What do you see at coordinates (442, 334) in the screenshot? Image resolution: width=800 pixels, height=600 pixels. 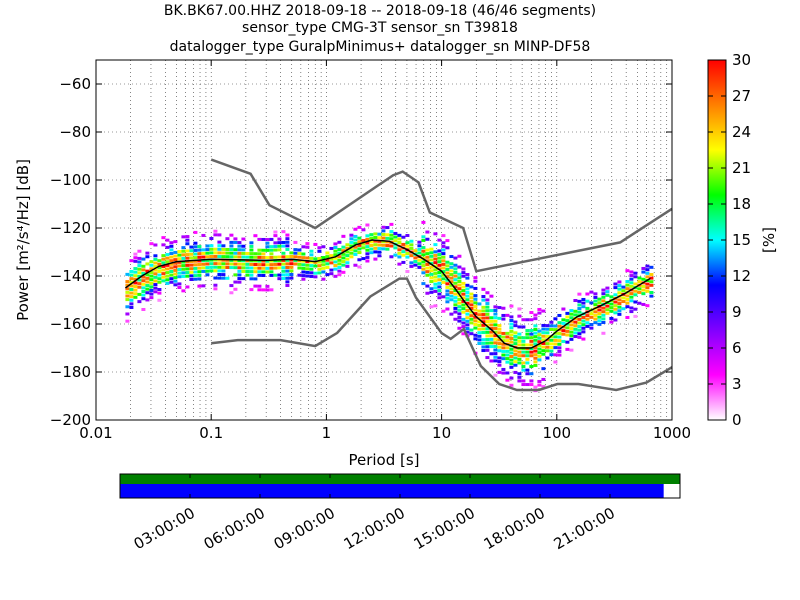 I see `noise-model-nlnm` at bounding box center [442, 334].